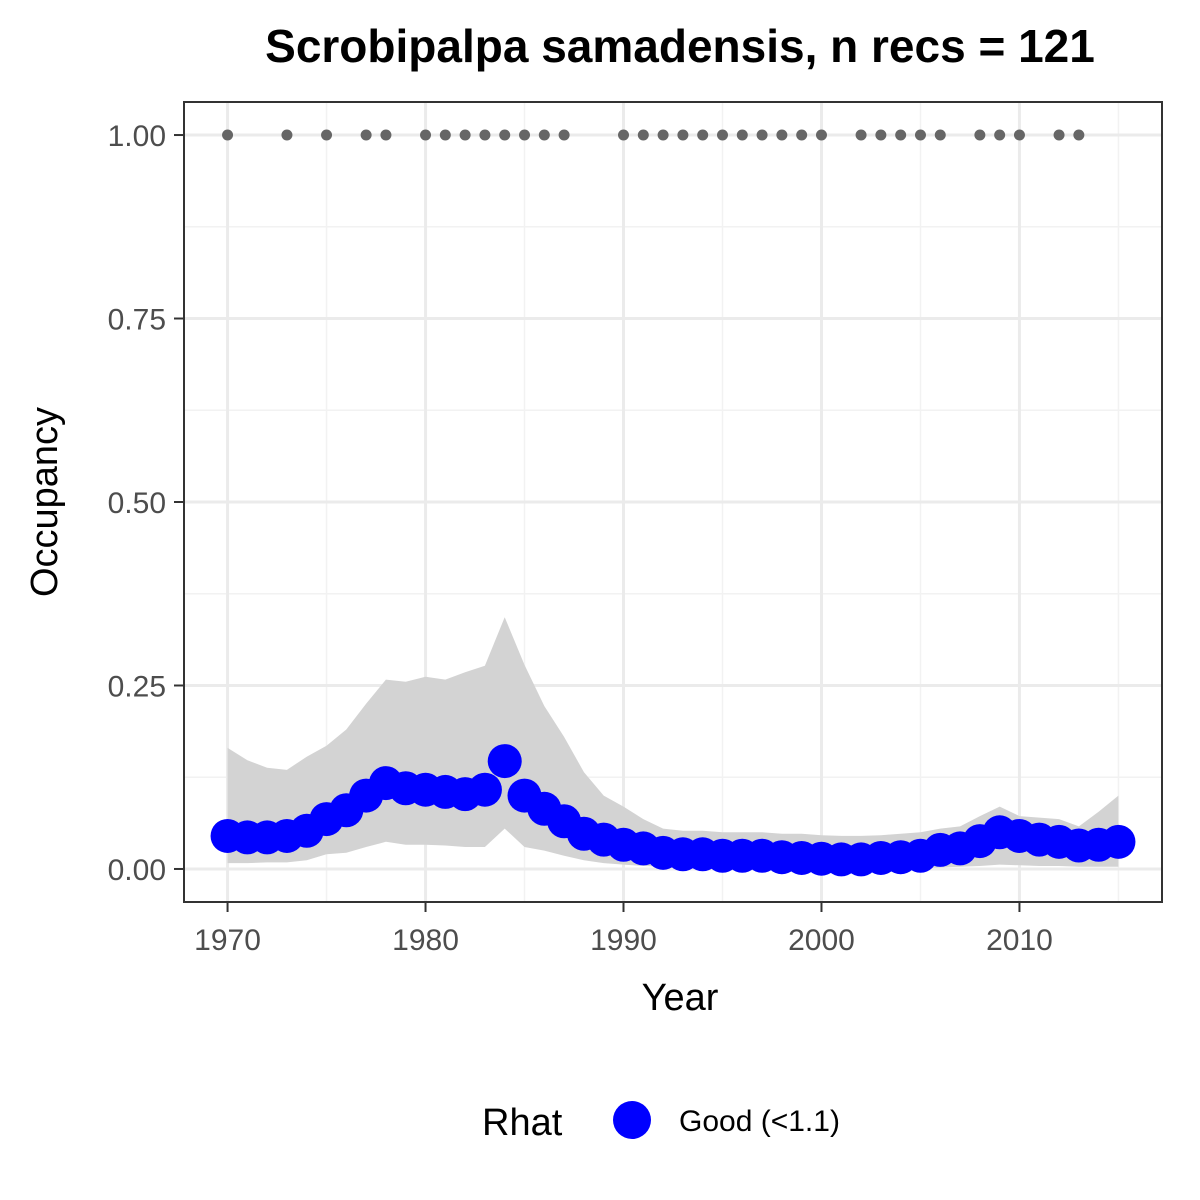 The height and width of the screenshot is (1200, 1200). I want to click on occupancy-point-1983, so click(484, 789).